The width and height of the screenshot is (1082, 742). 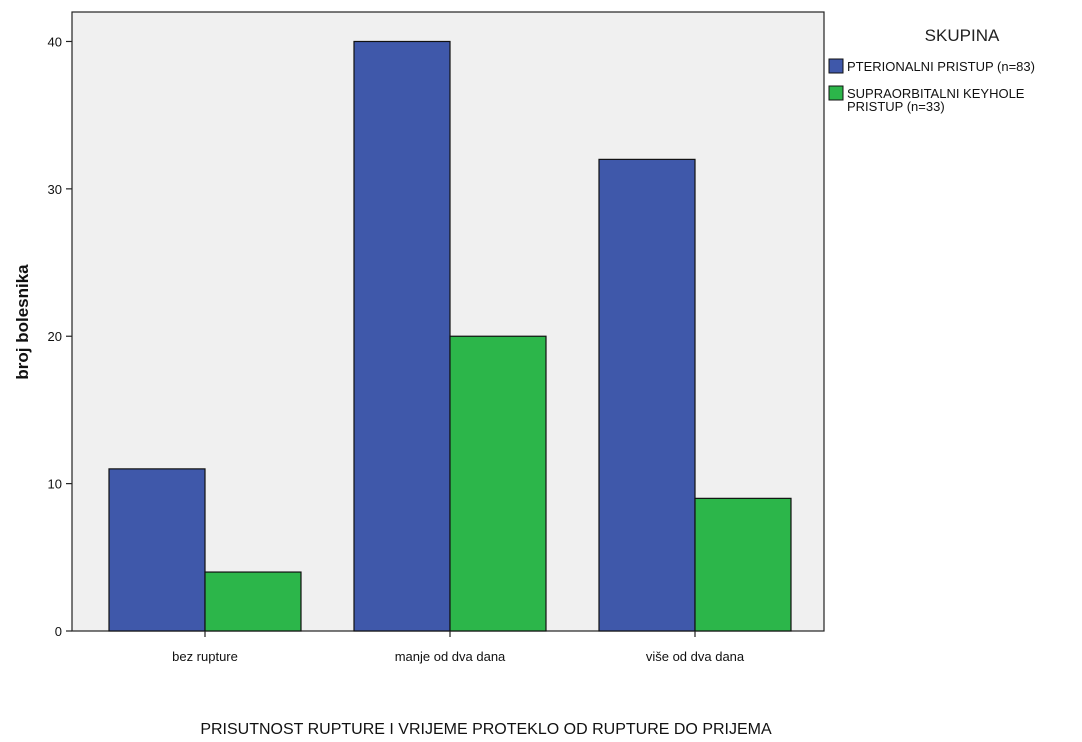 I want to click on y-tick-label: 40, so click(x=55, y=41).